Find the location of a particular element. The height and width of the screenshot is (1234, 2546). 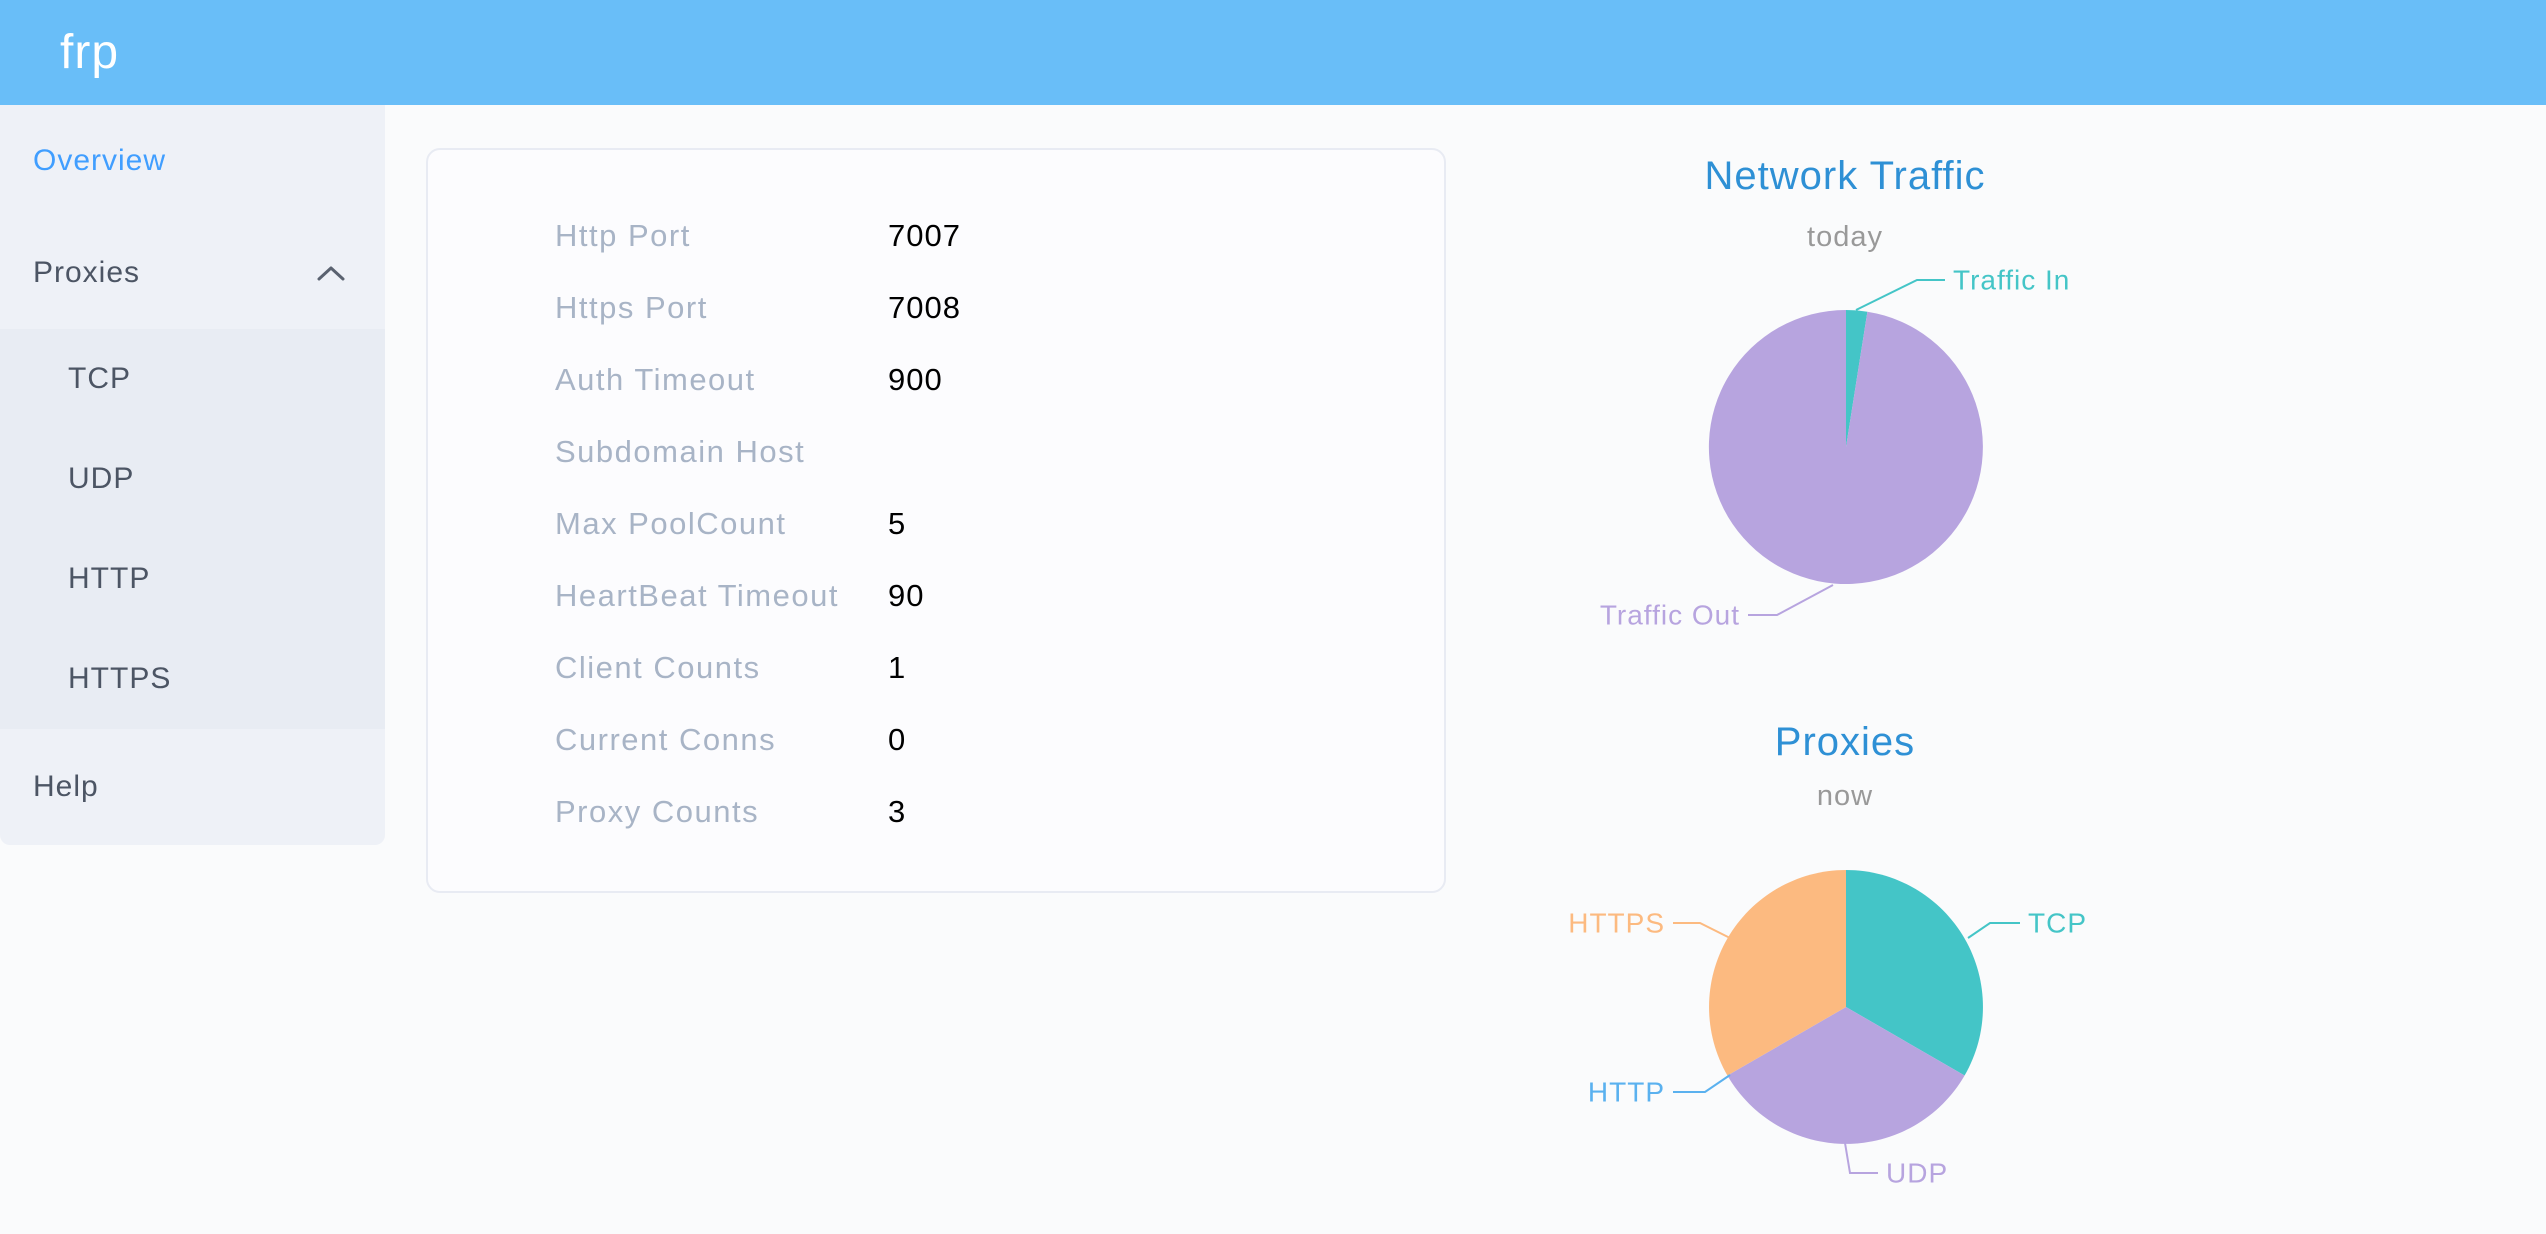

pie-label-line-traffic-in is located at coordinates (1900, 295).